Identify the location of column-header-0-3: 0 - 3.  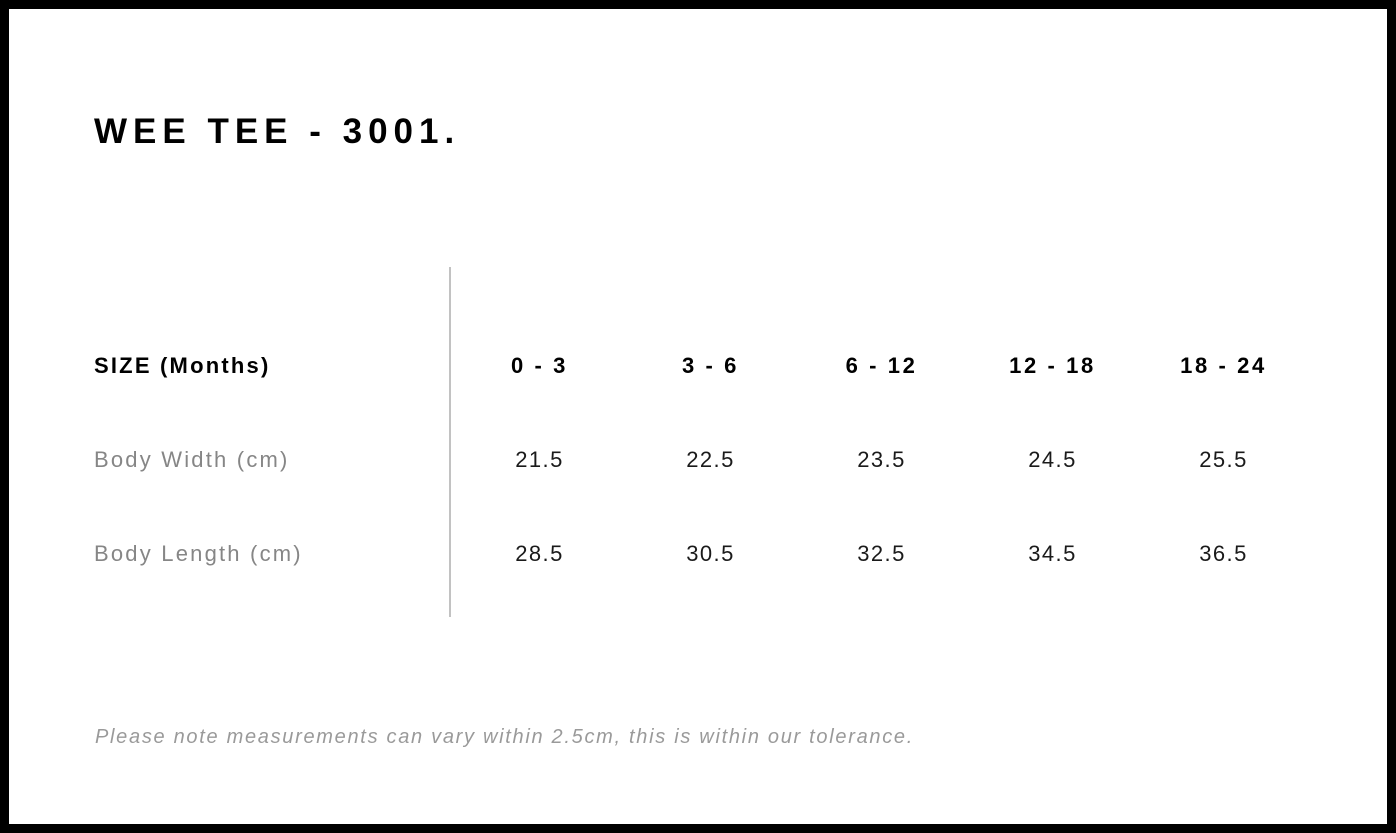
(539, 365).